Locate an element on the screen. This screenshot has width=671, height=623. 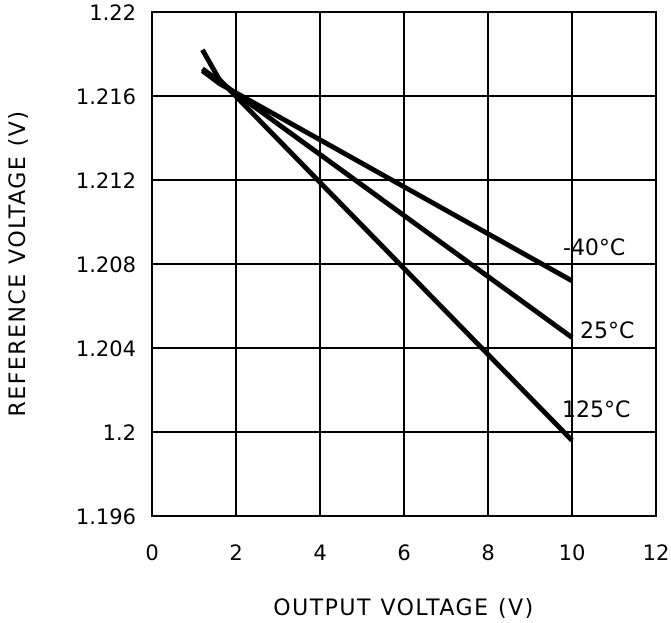
x-tick-label: 4 is located at coordinates (319, 553).